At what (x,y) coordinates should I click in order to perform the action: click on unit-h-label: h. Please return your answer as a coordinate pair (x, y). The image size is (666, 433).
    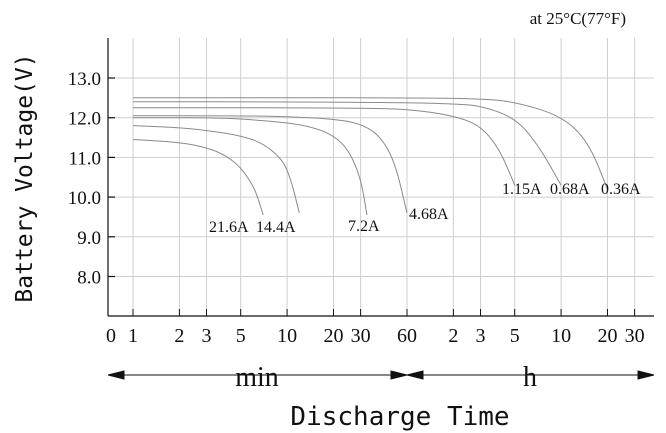
    Looking at the image, I should click on (530, 377).